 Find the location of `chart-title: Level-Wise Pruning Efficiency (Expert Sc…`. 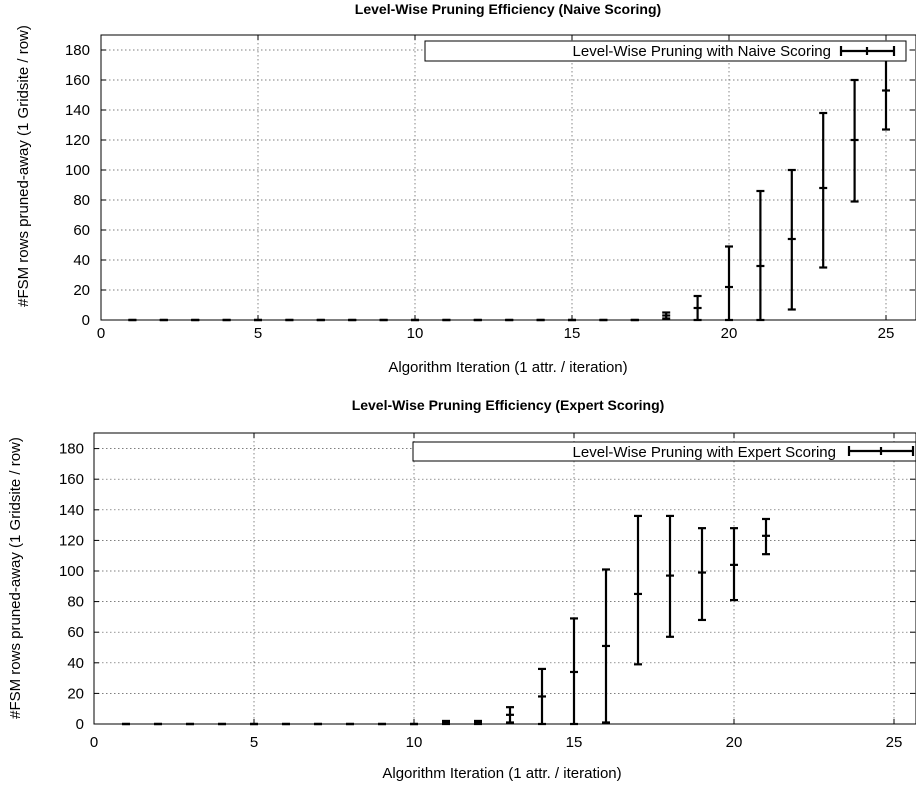

chart-title: Level-Wise Pruning Efficiency (Expert Sc… is located at coordinates (508, 405).